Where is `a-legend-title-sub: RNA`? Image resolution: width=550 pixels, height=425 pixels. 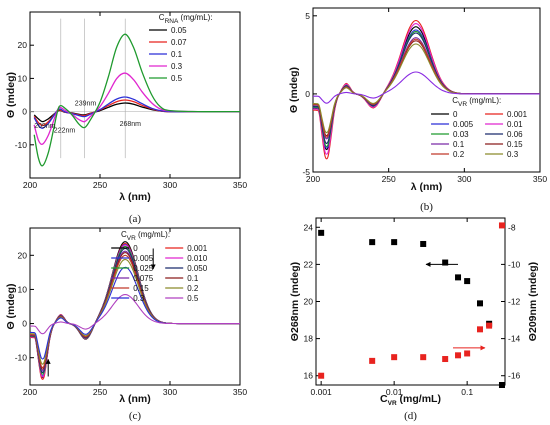 a-legend-title-sub: RNA is located at coordinates (172, 21).